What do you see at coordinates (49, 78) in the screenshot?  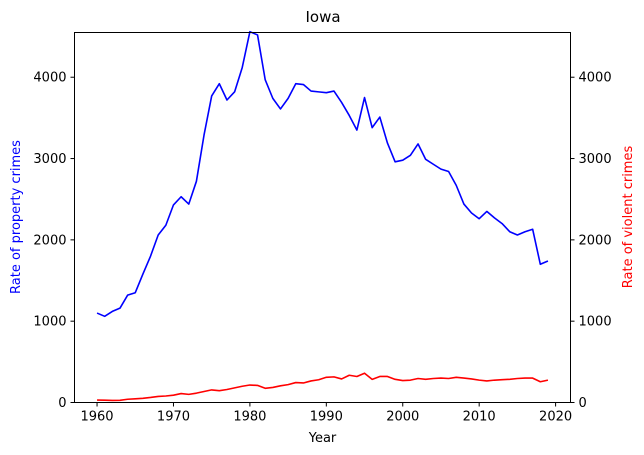 I see `left-y-tick-label: 4000` at bounding box center [49, 78].